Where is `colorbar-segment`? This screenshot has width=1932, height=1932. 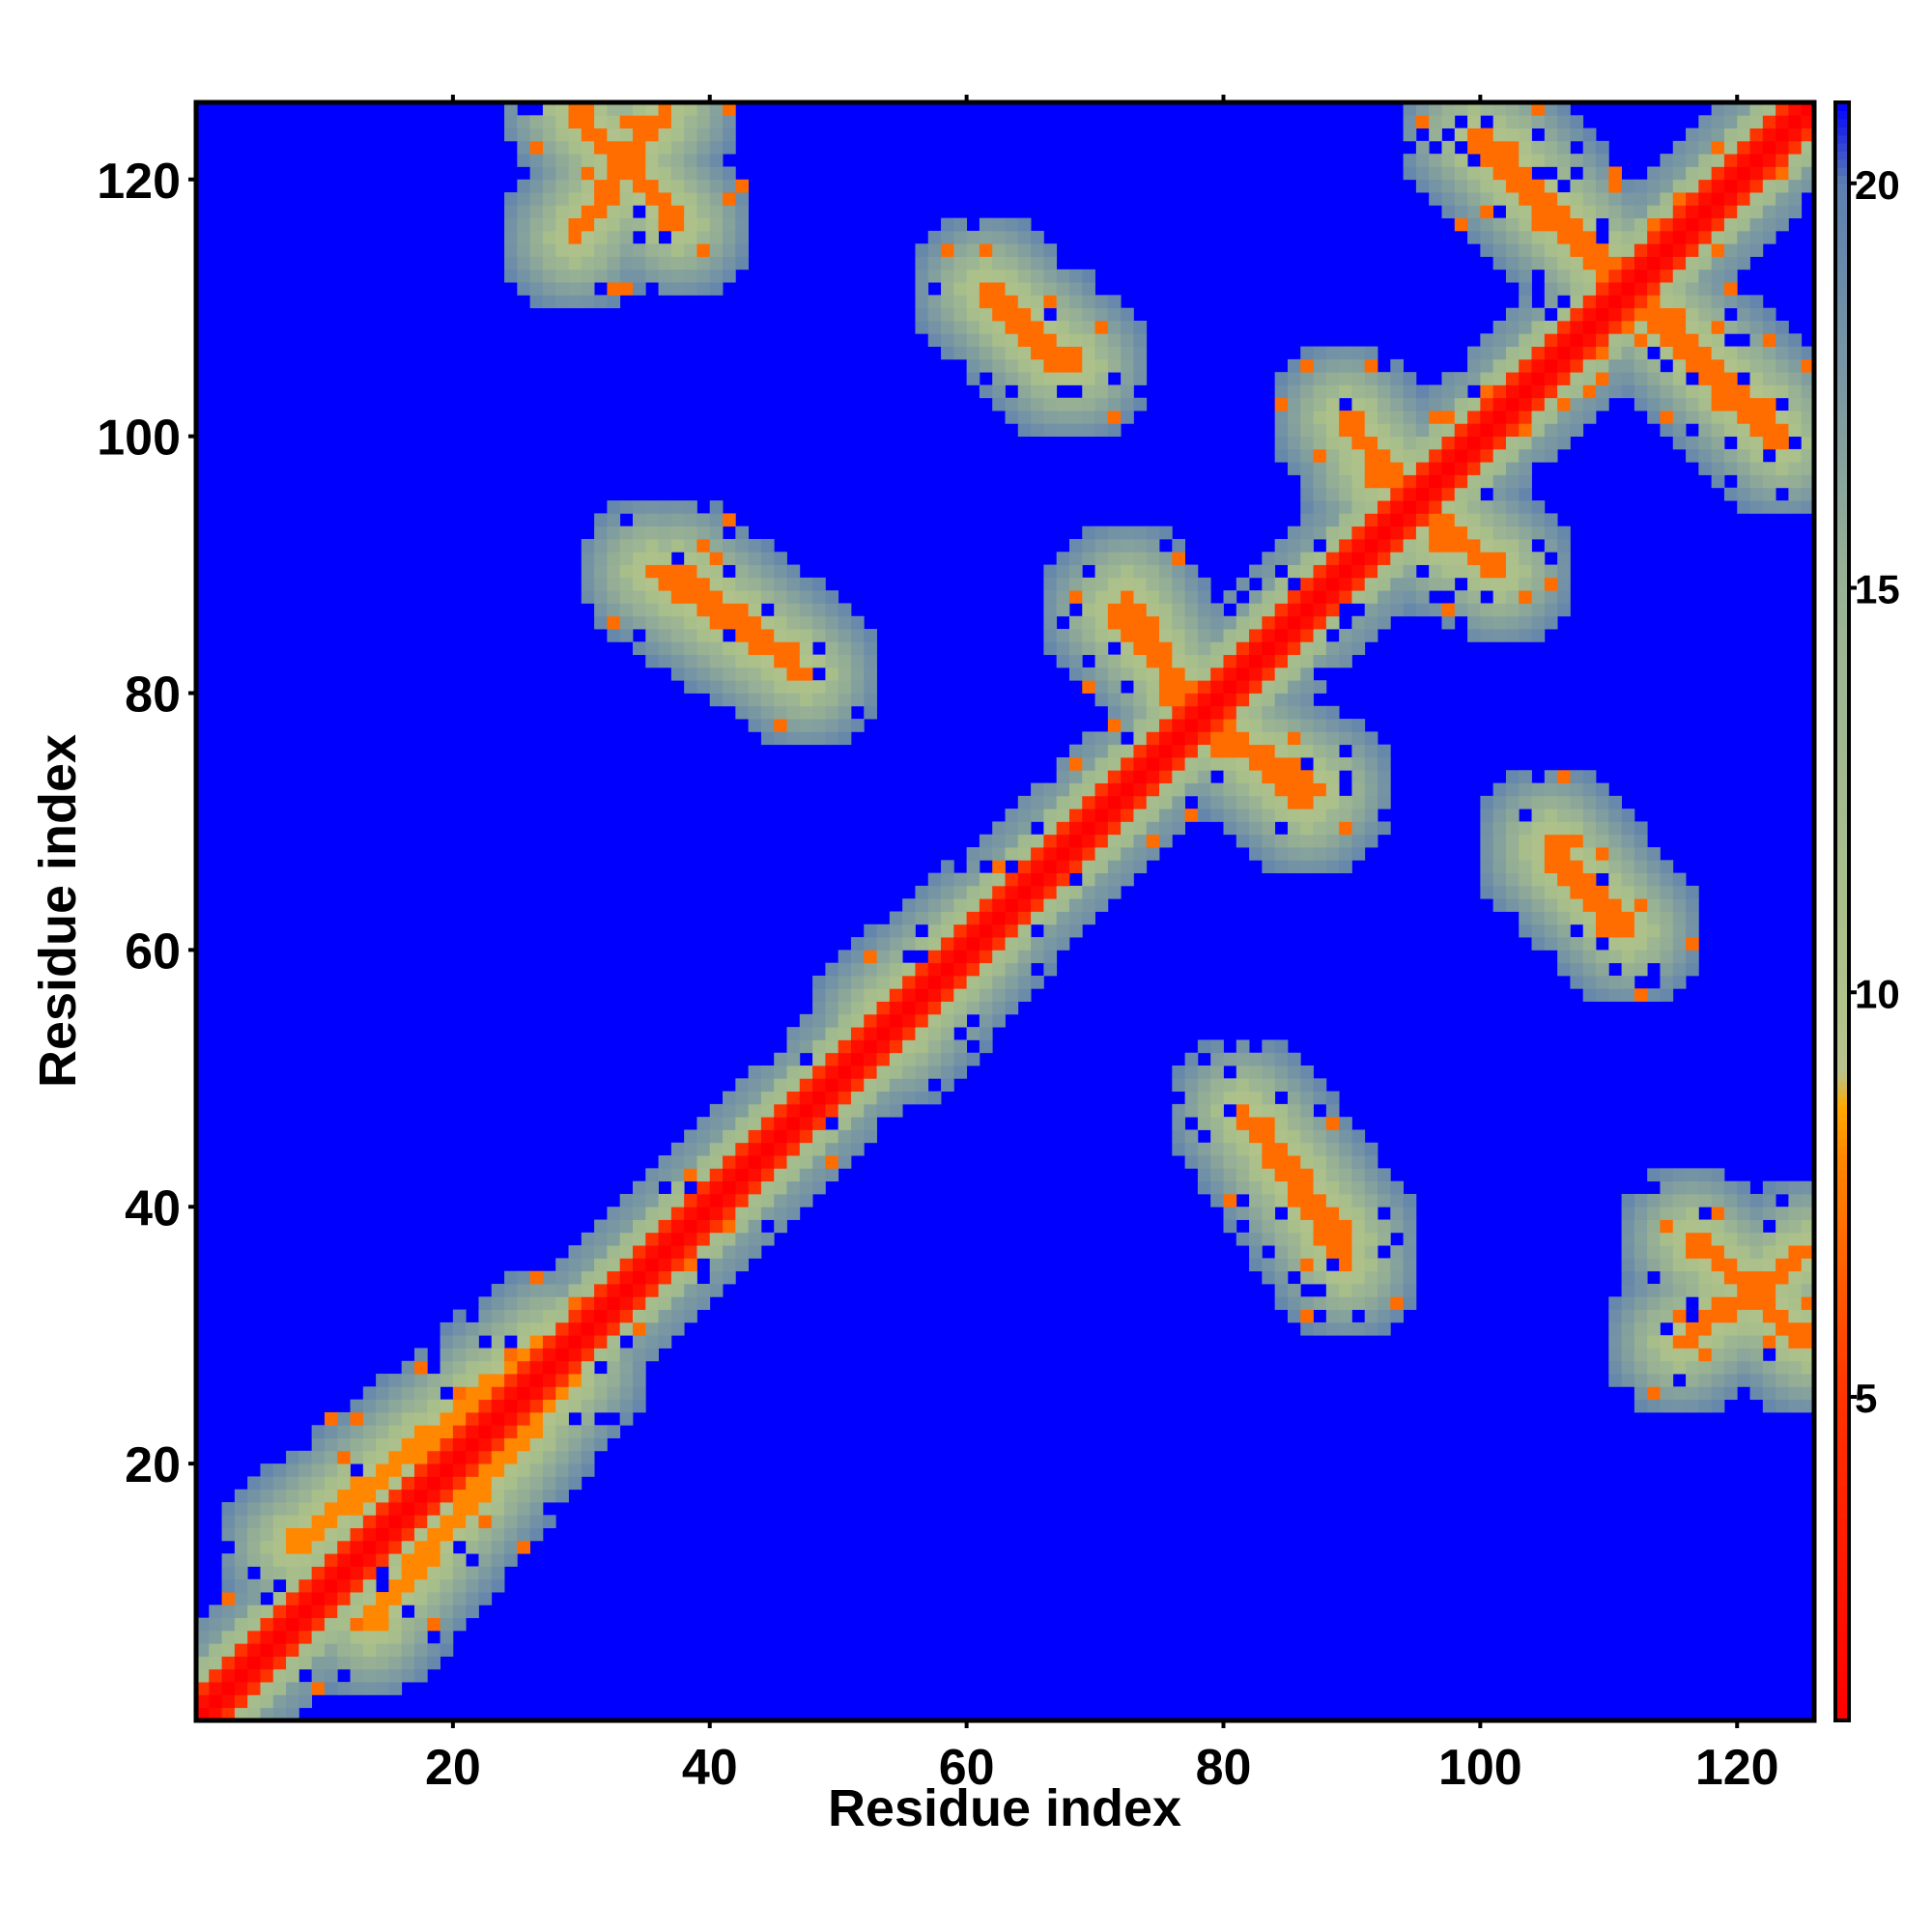 colorbar-segment is located at coordinates (1842, 932).